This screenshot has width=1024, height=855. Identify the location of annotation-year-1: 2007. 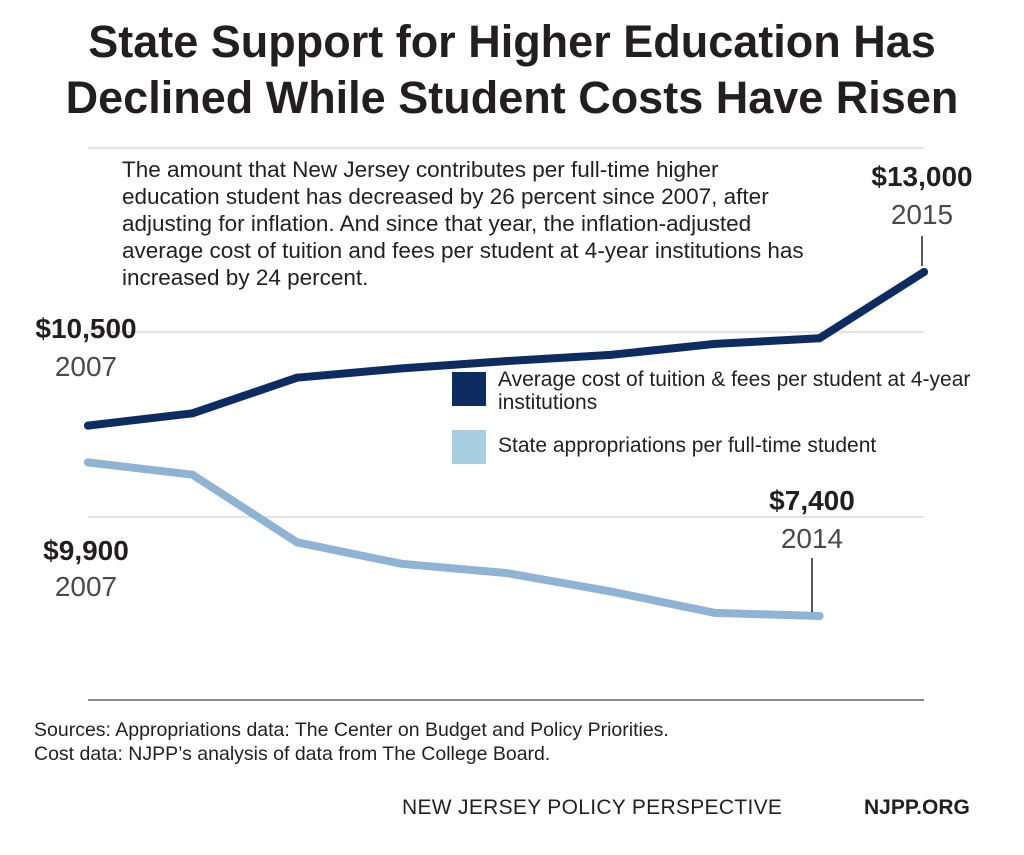
(86, 366).